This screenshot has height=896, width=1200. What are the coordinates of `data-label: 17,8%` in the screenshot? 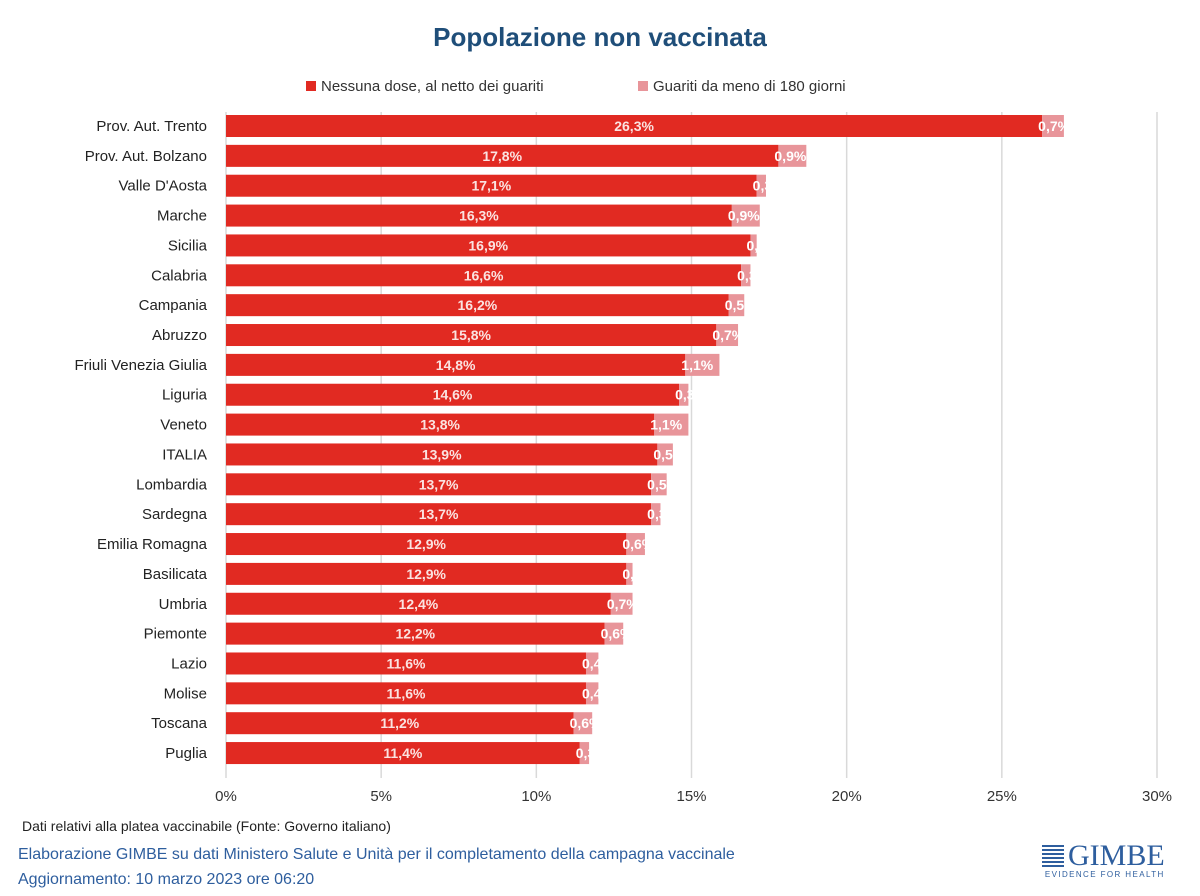 It's located at (502, 156).